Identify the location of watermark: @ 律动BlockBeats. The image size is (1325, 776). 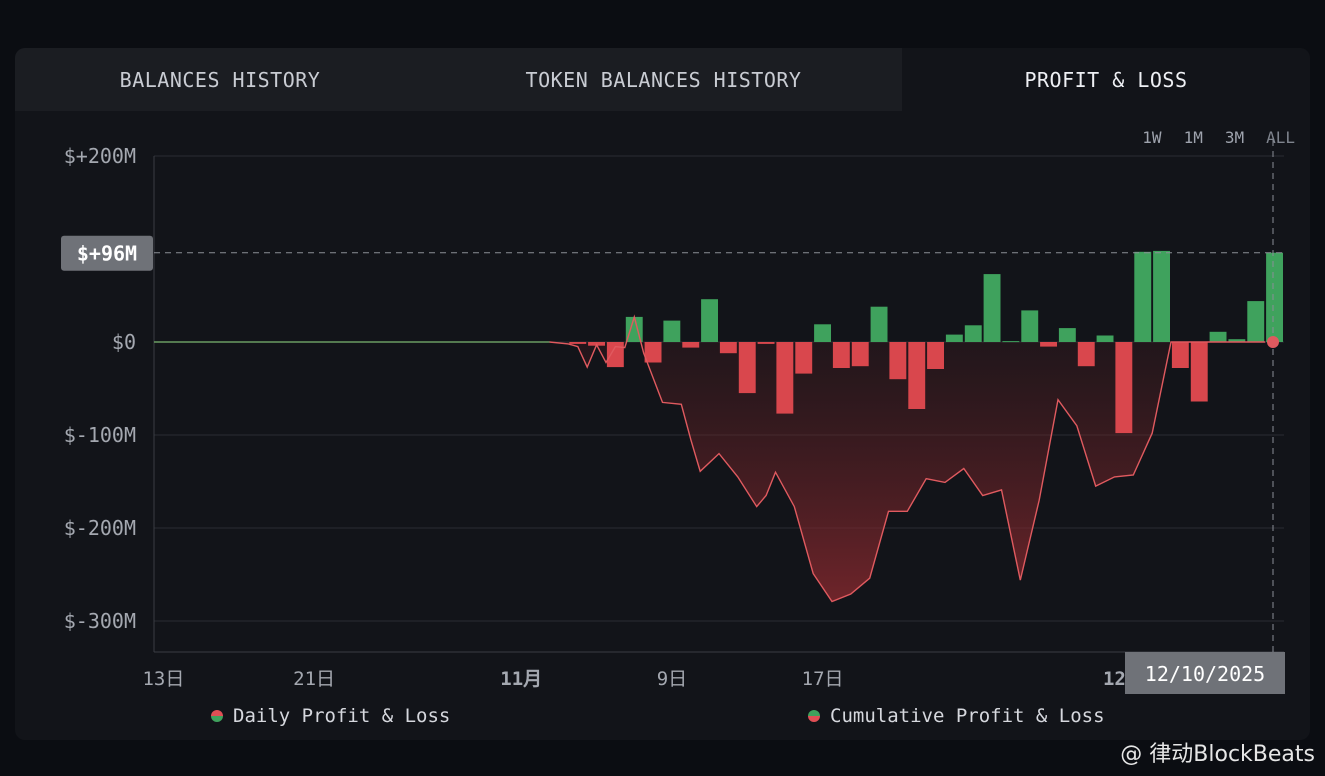
(1217, 752).